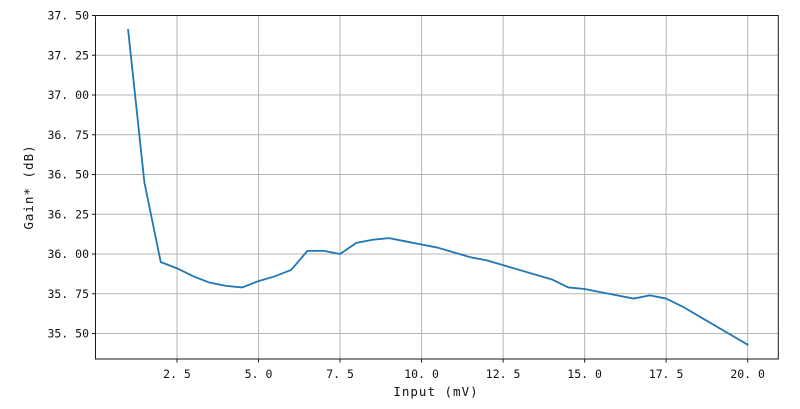 The width and height of the screenshot is (800, 409). Describe the element at coordinates (584, 374) in the screenshot. I see `x-tick-label: 15. 0` at that location.